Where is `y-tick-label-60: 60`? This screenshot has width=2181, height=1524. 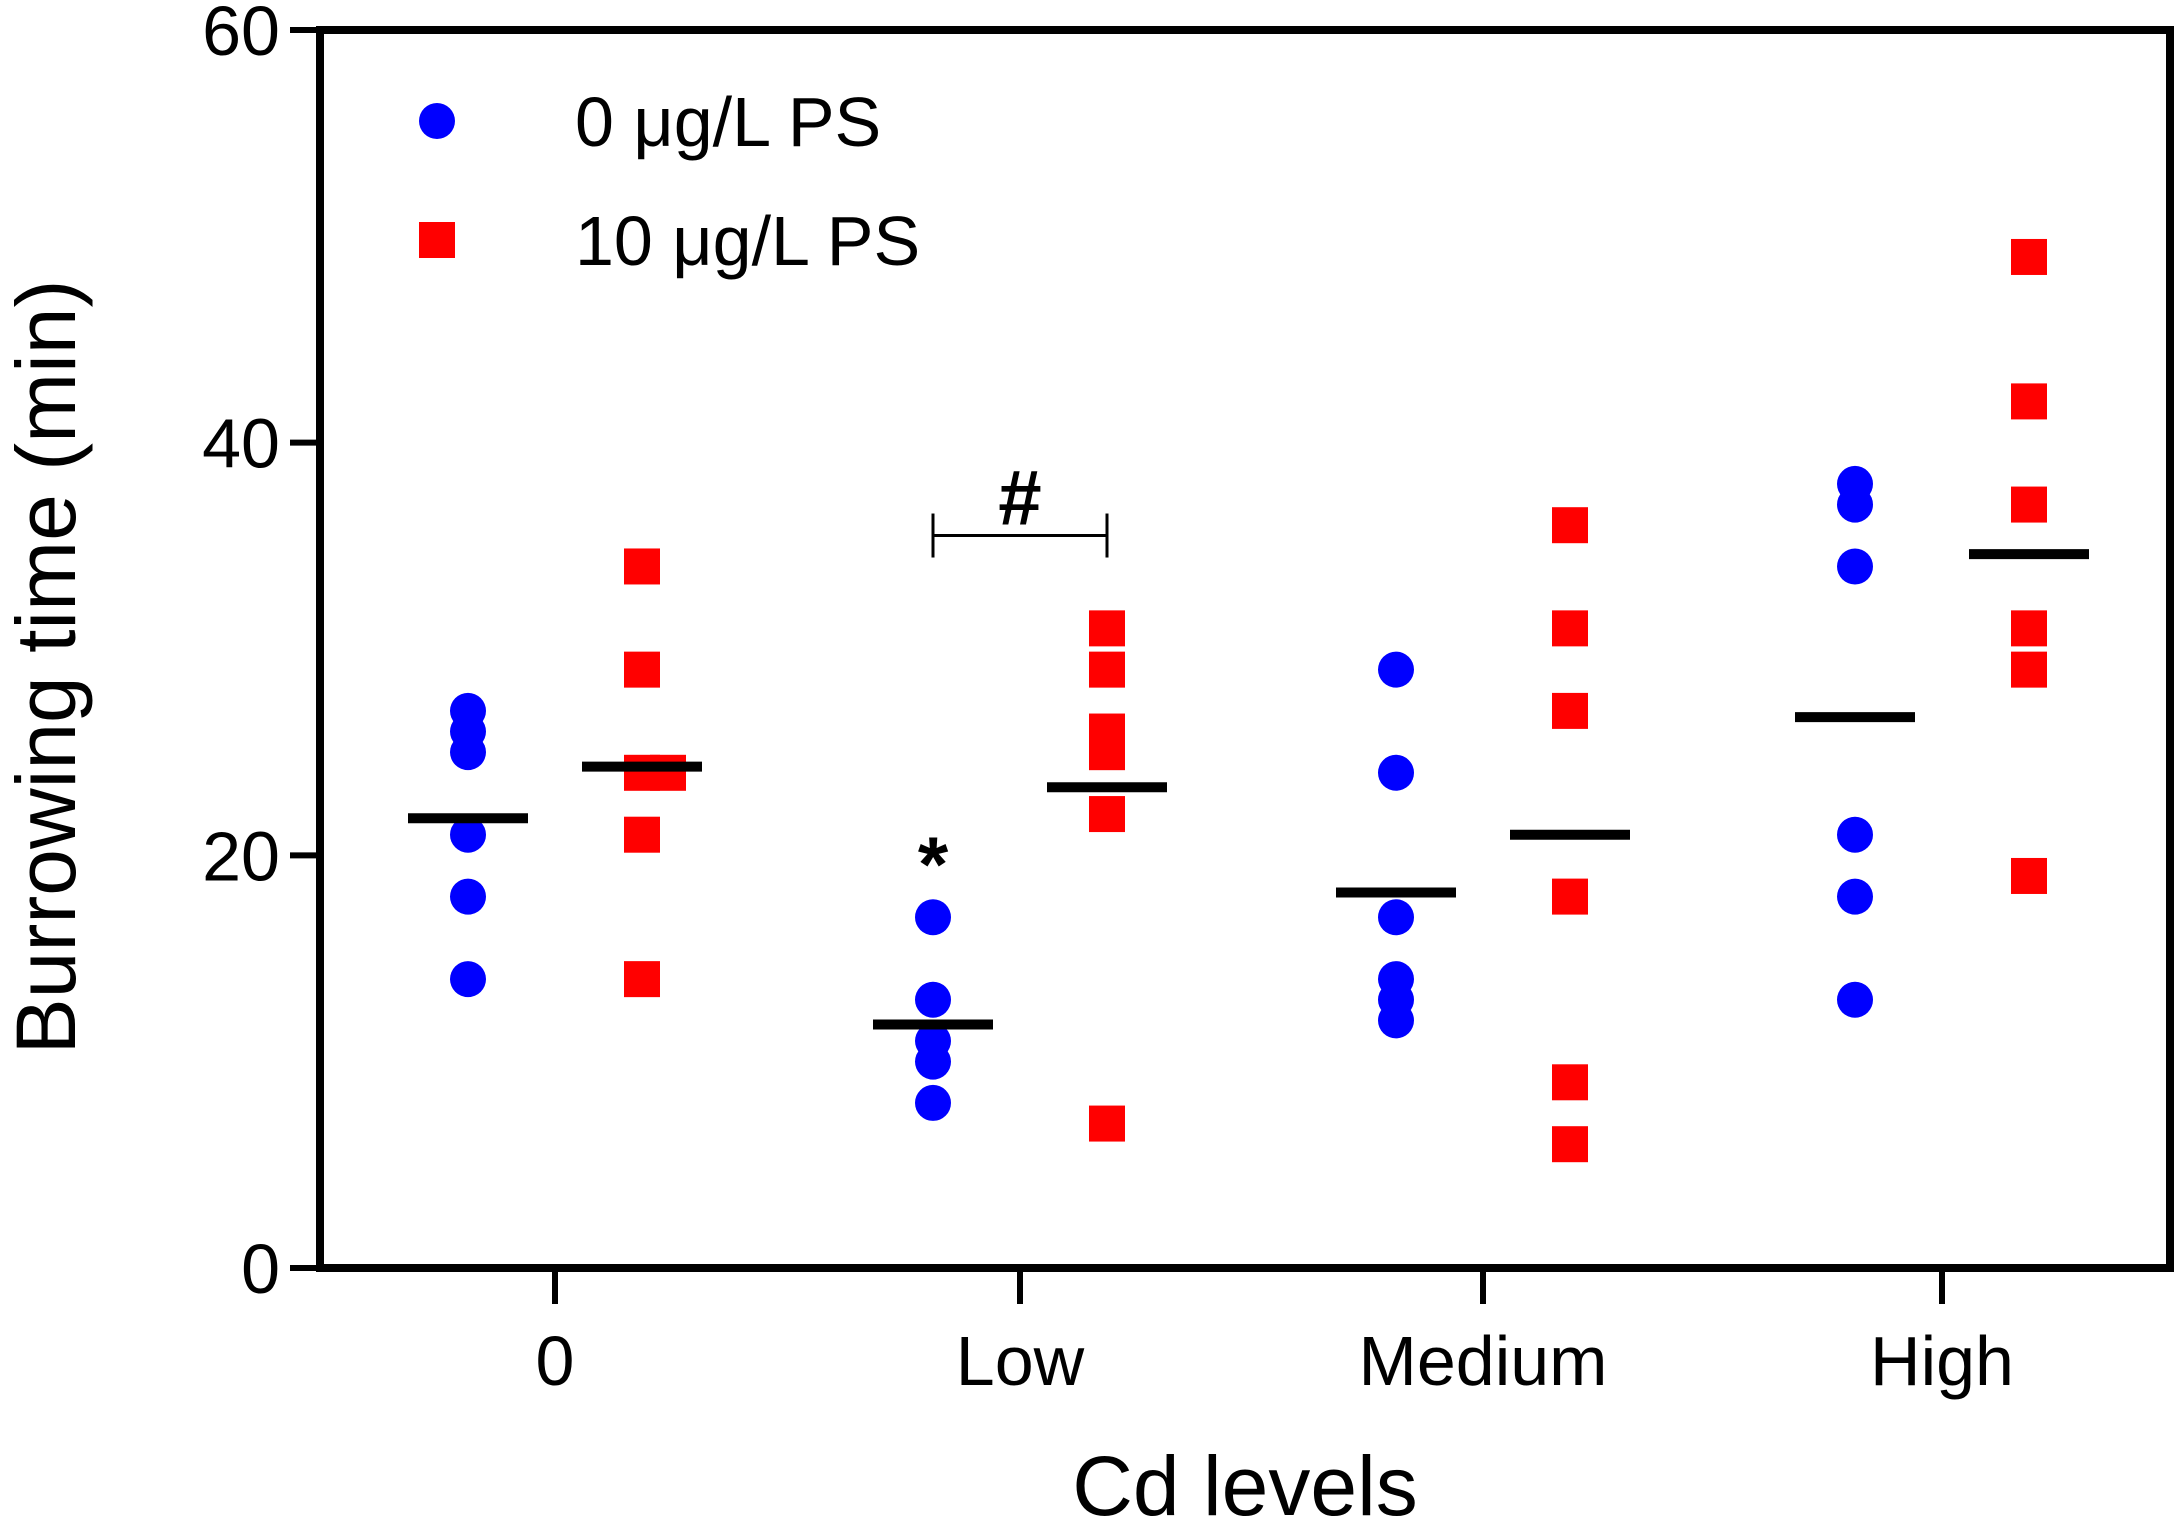 y-tick-label-60: 60 is located at coordinates (241, 35).